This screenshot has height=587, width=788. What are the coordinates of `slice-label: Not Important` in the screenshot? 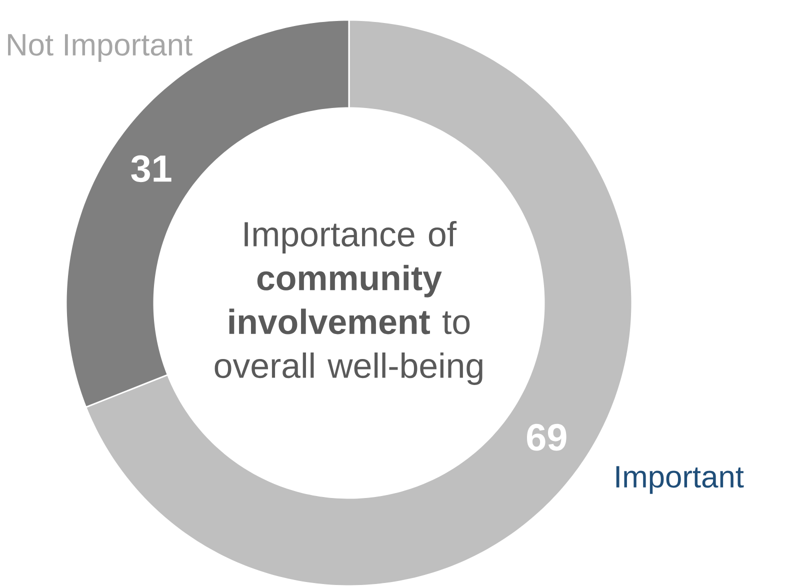 It's located at (100, 48).